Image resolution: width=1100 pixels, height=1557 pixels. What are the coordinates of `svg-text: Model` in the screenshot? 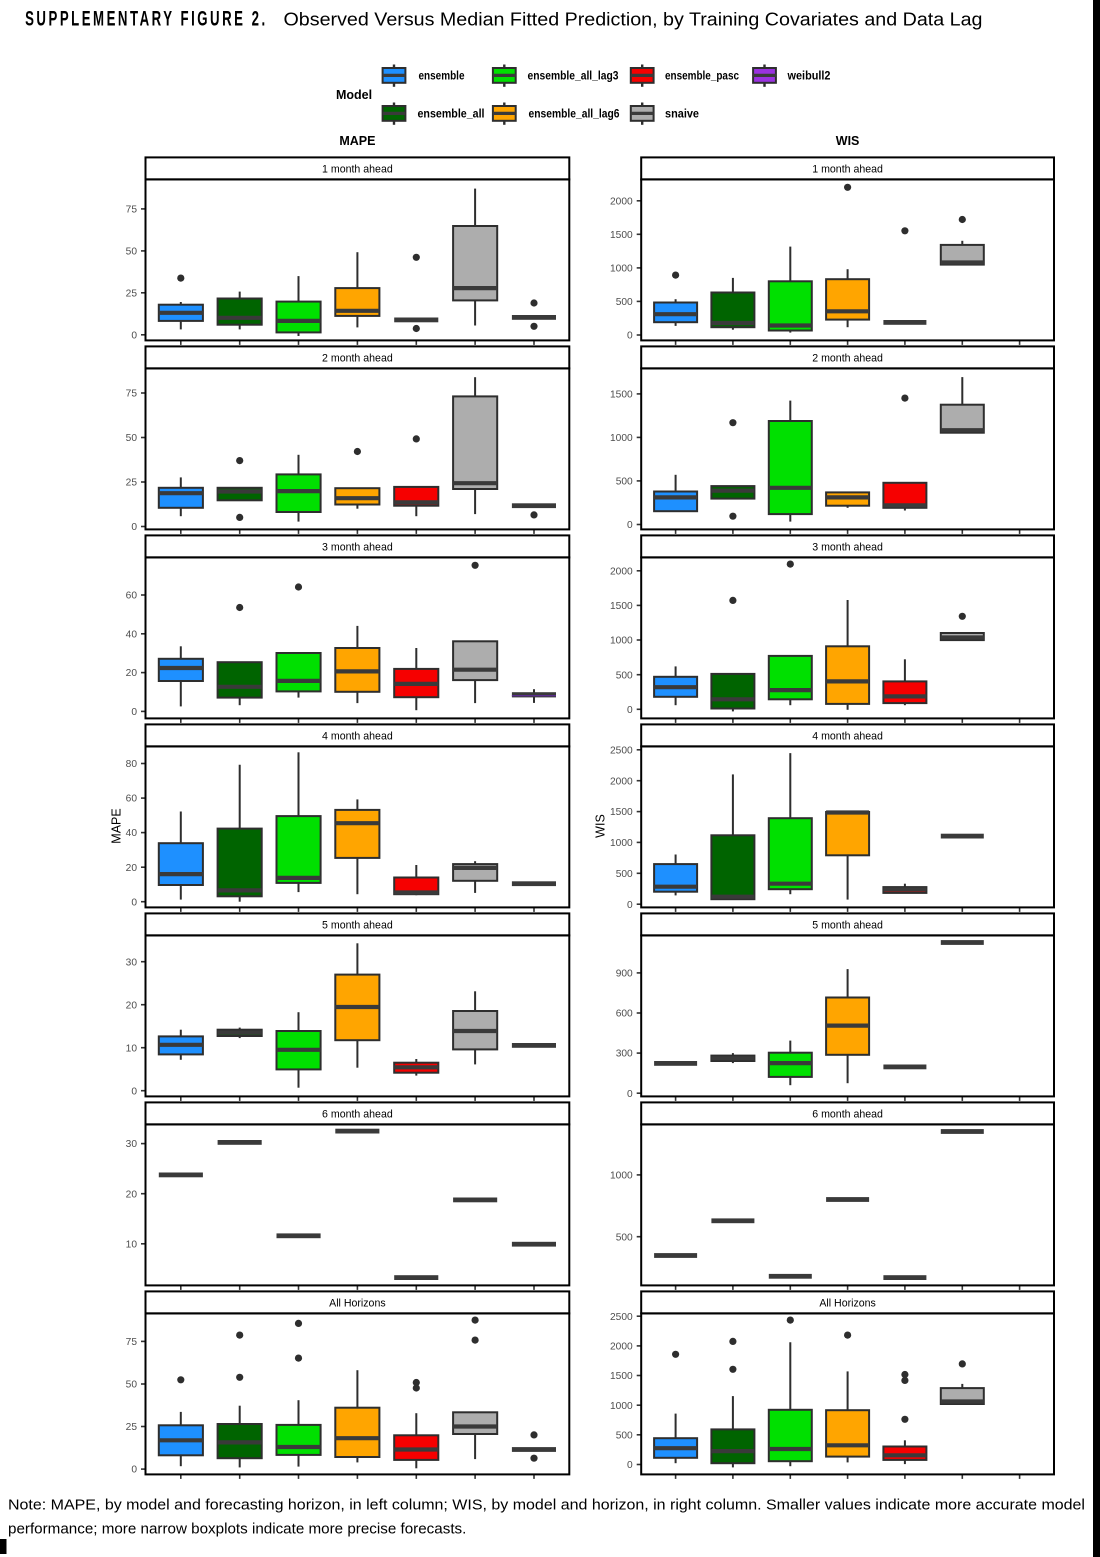 It's located at (354, 95).